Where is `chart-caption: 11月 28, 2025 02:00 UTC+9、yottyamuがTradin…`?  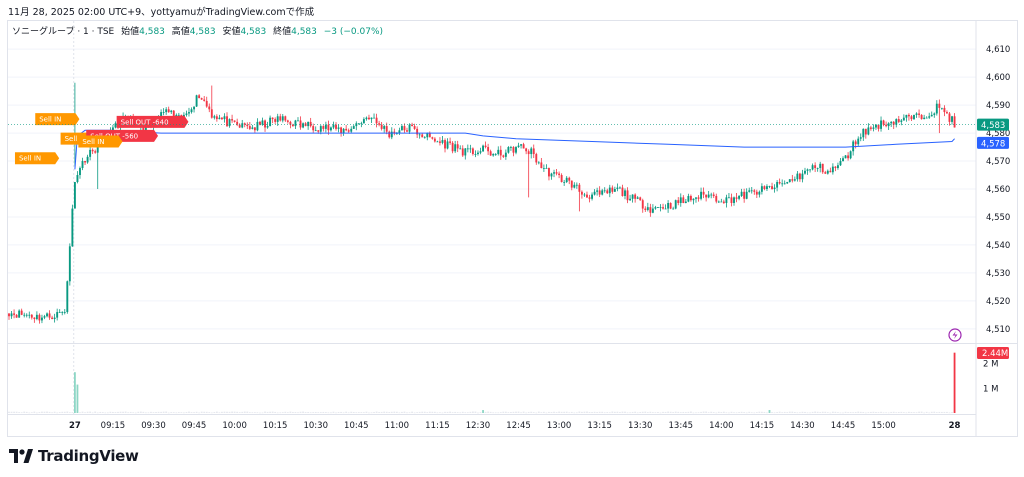
chart-caption: 11月 28, 2025 02:00 UTC+9、yottyamuがTradin… is located at coordinates (161, 12).